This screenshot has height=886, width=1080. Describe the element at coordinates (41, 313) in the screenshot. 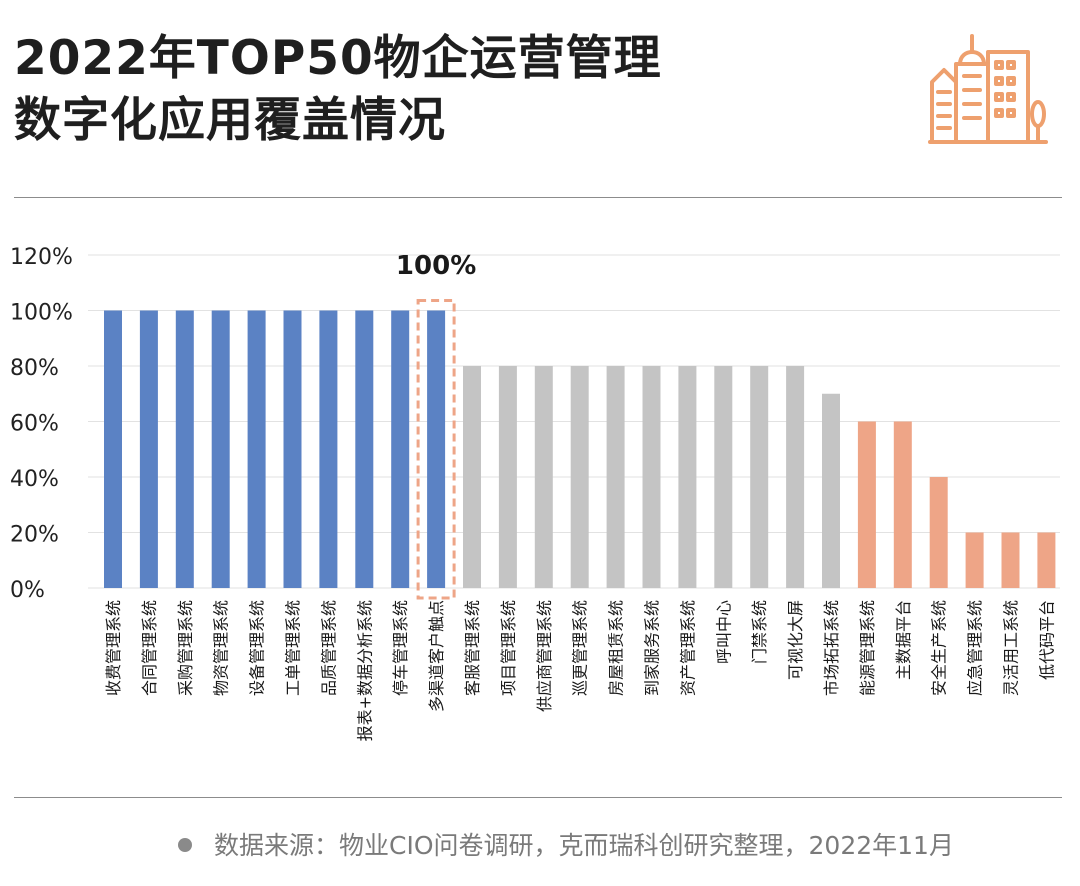

I see `y-tick-label: 100%` at that location.